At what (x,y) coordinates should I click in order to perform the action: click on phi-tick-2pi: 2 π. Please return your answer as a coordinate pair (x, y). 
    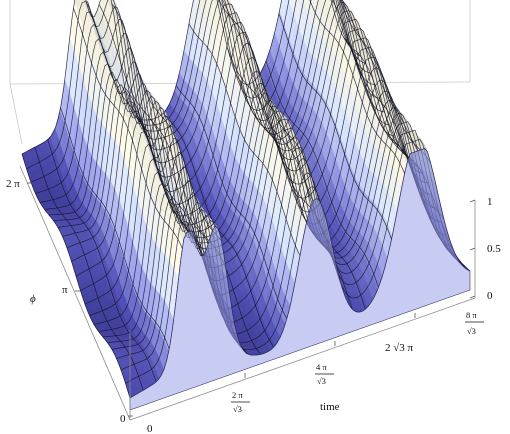
    Looking at the image, I should click on (13, 184).